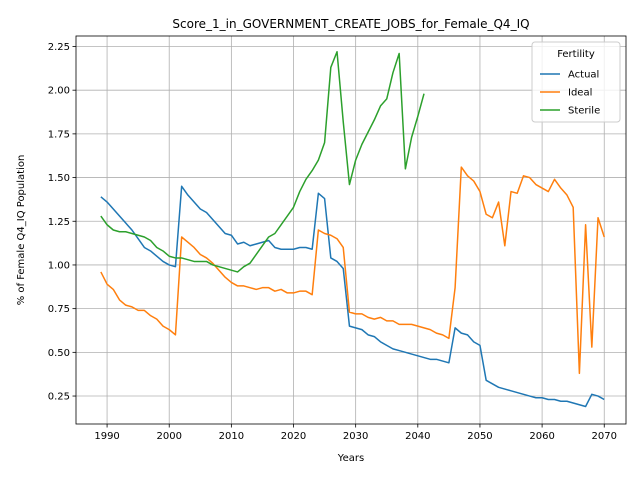  What do you see at coordinates (417, 436) in the screenshot?
I see `x-tick-label: 2040` at bounding box center [417, 436].